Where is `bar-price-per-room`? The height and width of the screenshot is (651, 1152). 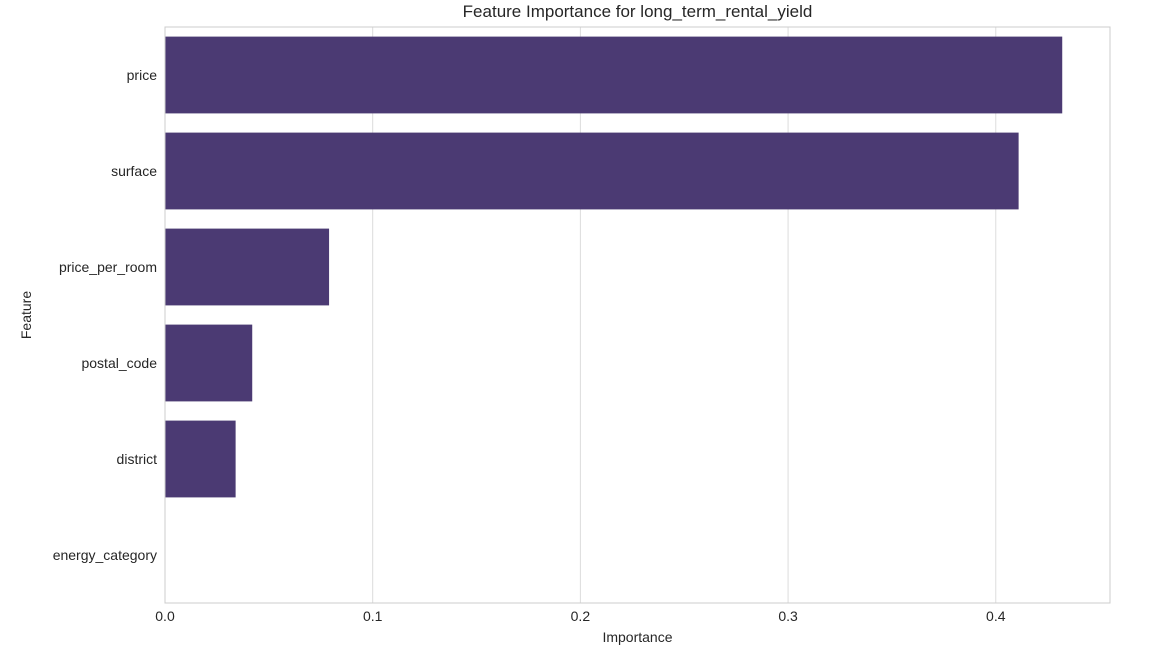
bar-price-per-room is located at coordinates (247, 267).